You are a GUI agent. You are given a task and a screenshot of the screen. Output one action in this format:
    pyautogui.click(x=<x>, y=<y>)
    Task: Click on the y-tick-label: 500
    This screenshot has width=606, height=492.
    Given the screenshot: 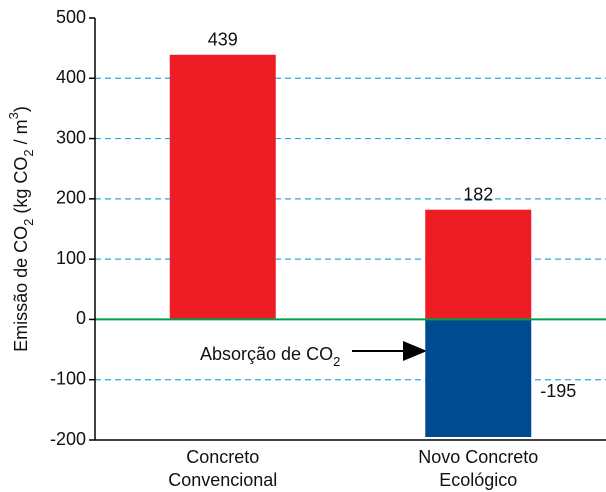 What is the action you would take?
    pyautogui.click(x=71, y=17)
    